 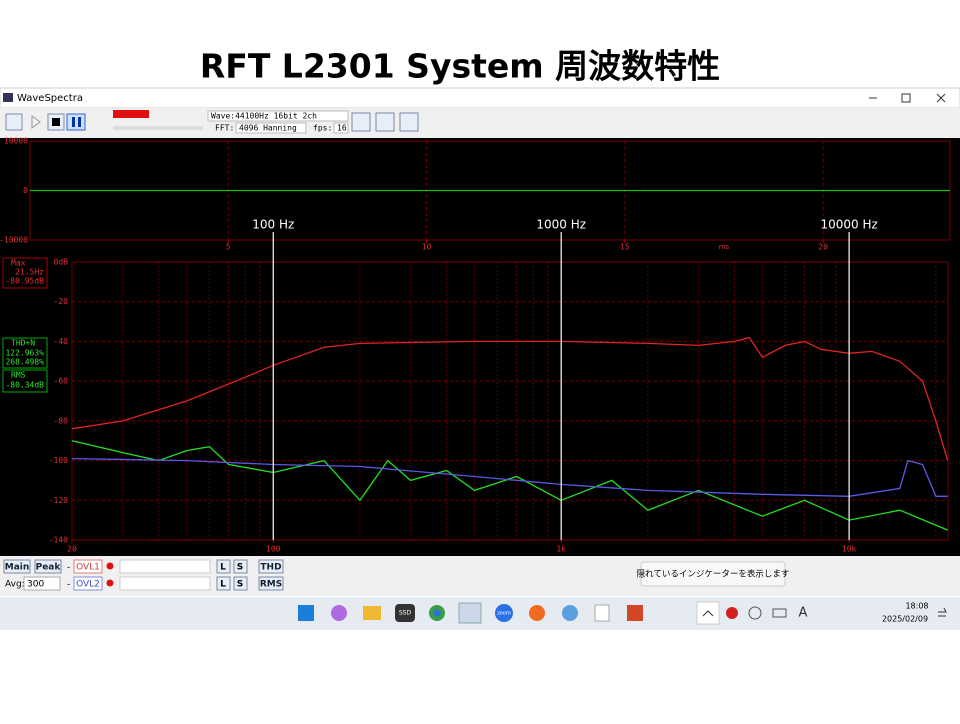 What do you see at coordinates (480, 123) in the screenshot?
I see `toolbar` at bounding box center [480, 123].